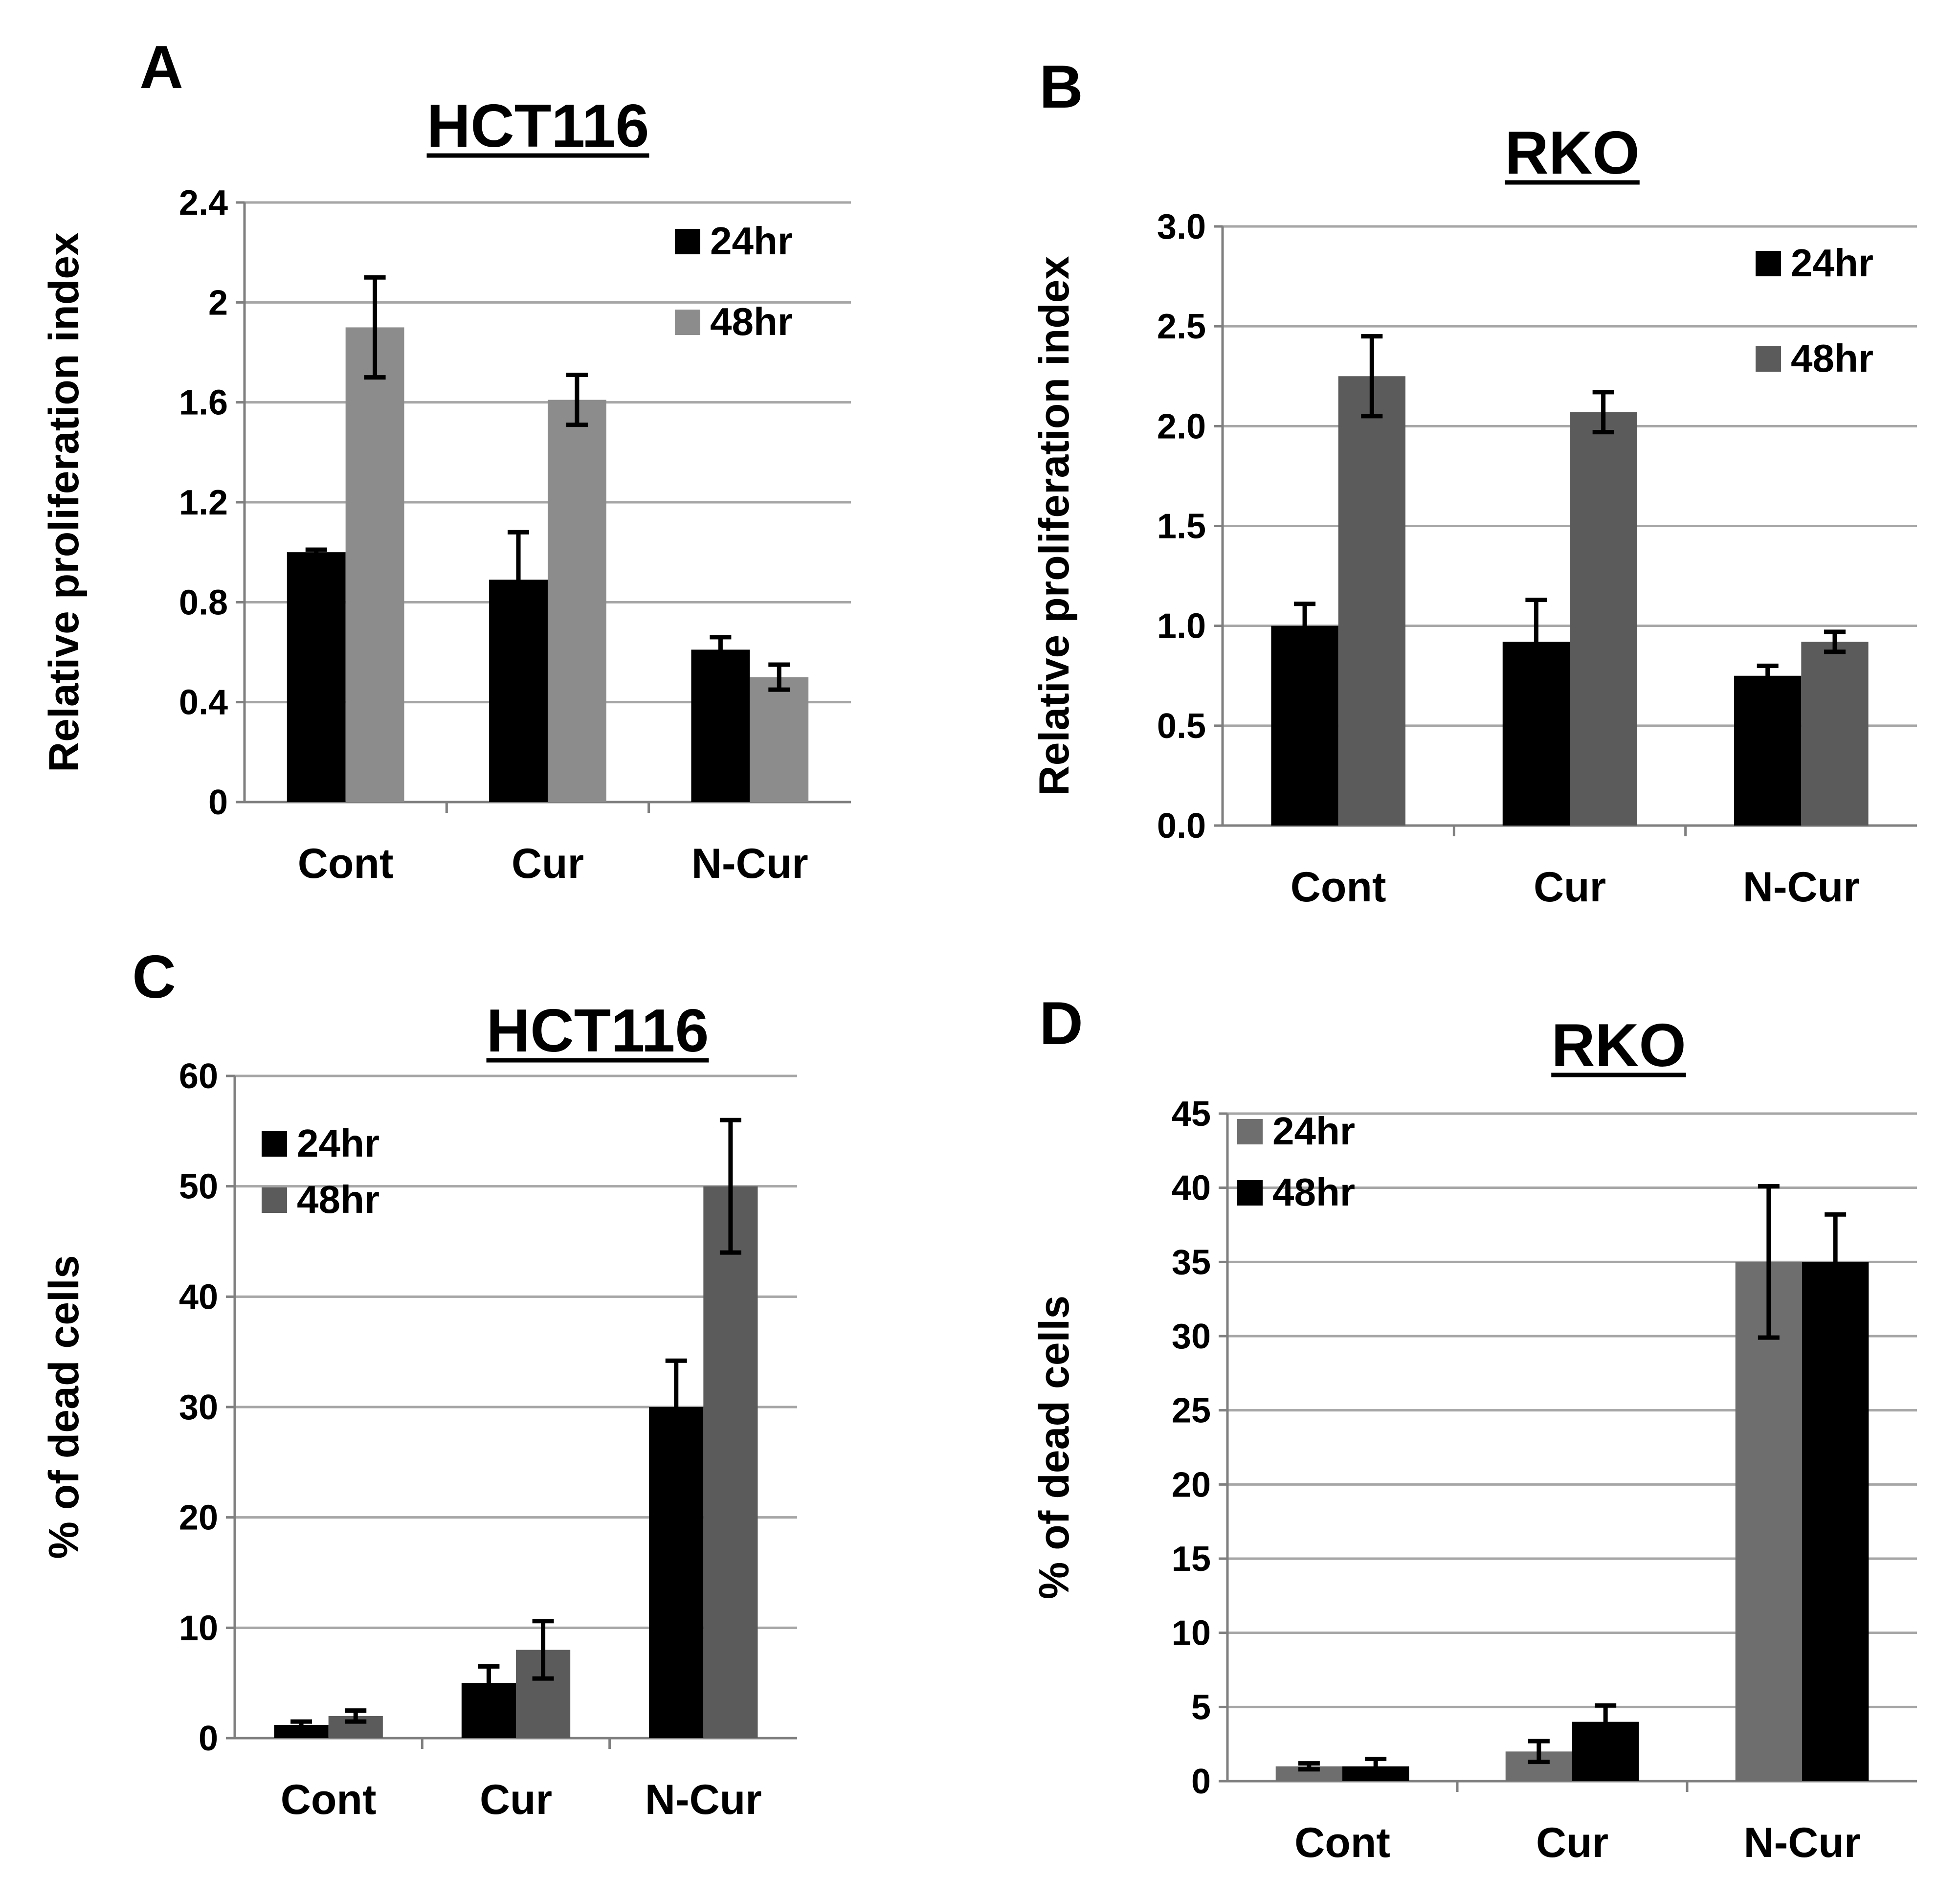 The height and width of the screenshot is (1878, 1960). What do you see at coordinates (1181, 726) in the screenshot?
I see `panel-b-ytick-label: 0.5` at bounding box center [1181, 726].